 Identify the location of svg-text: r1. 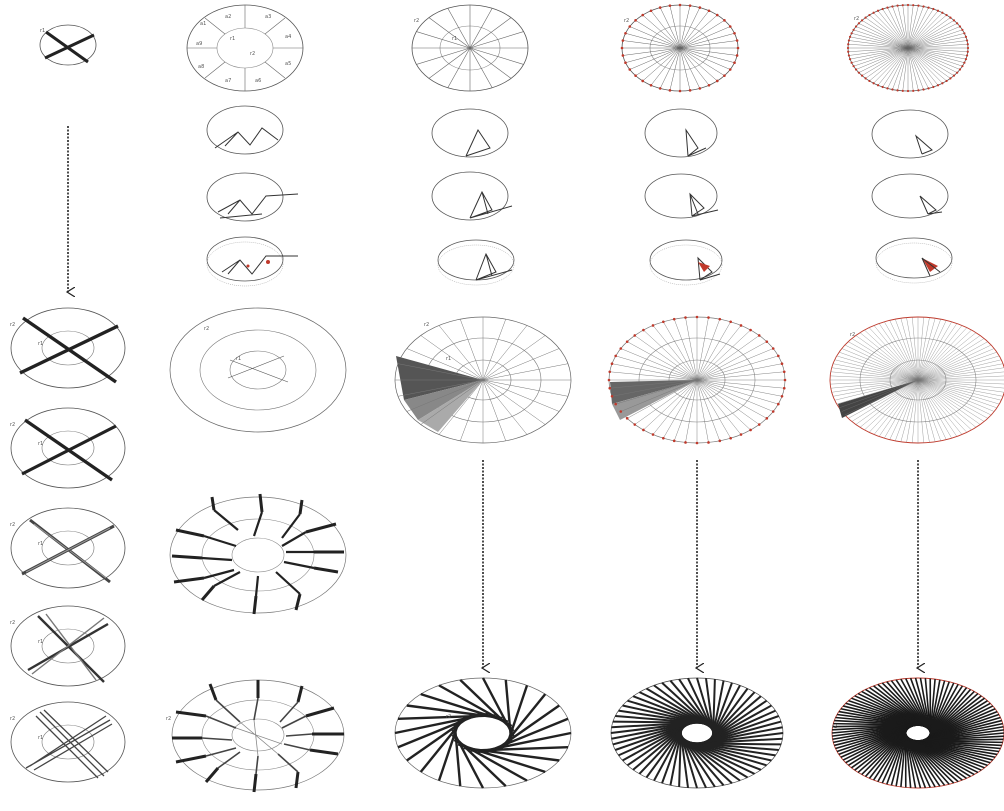
(448, 359).